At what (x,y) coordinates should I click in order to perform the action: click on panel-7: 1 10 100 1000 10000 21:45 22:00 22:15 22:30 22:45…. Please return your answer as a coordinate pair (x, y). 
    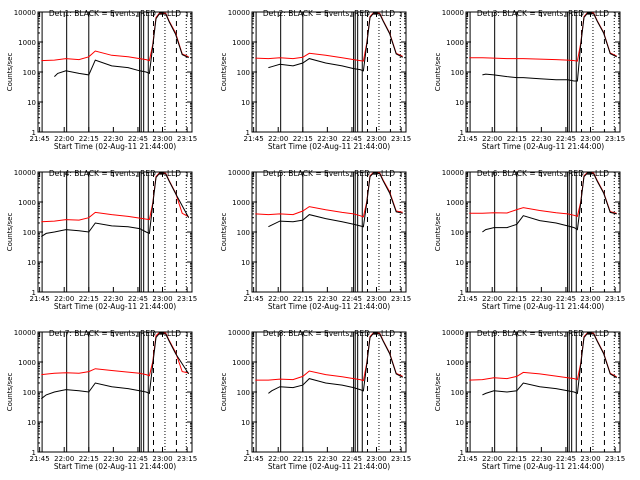
    Looking at the image, I should click on (101, 400).